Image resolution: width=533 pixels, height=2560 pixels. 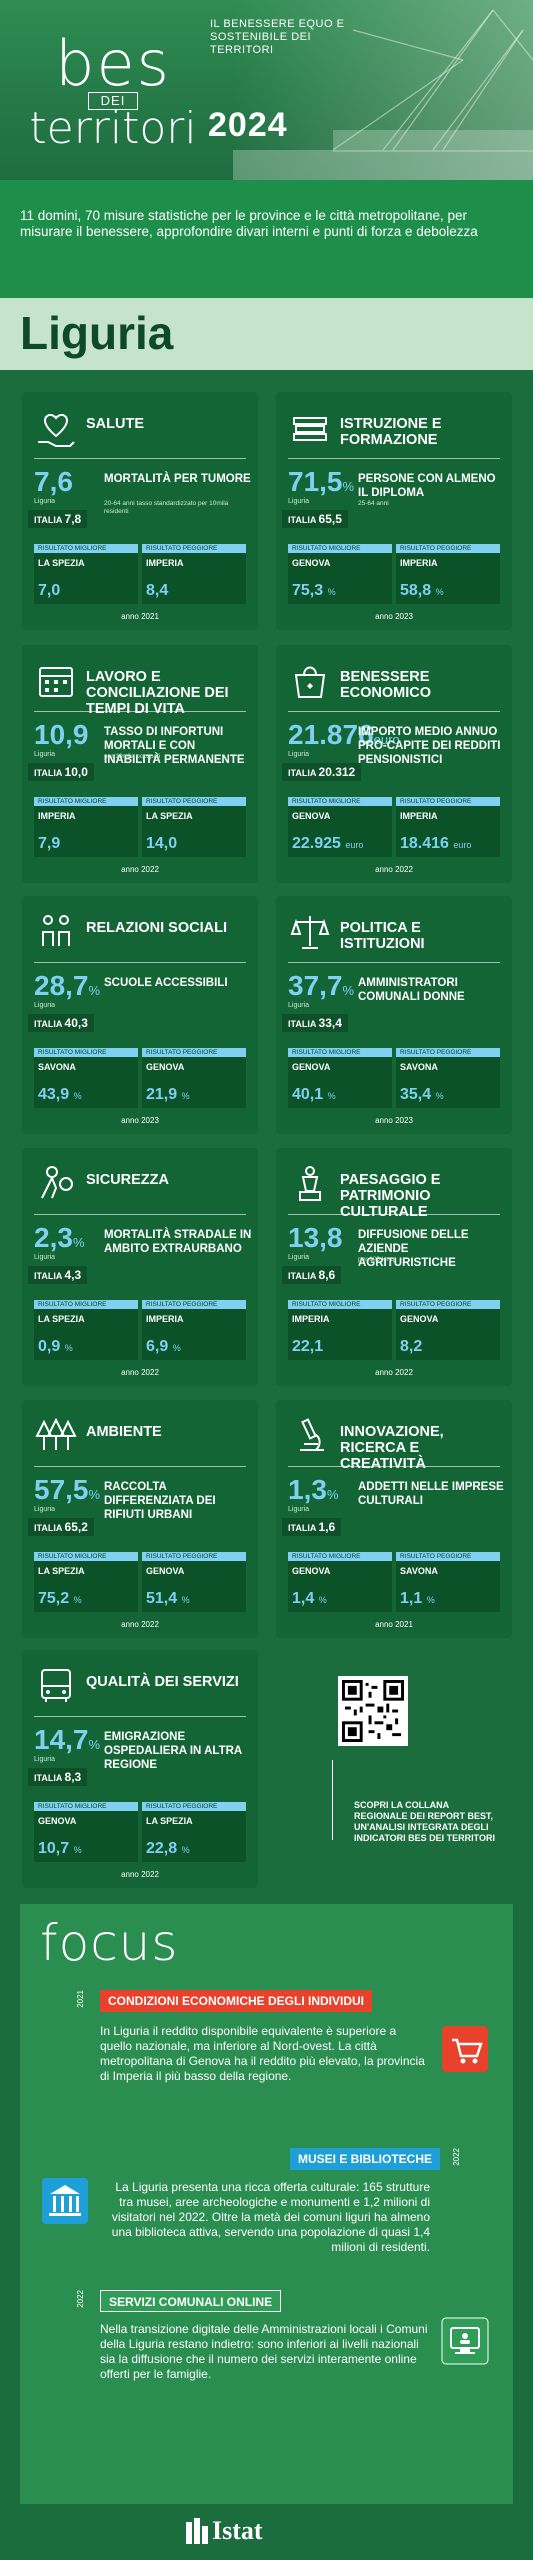 What do you see at coordinates (60, 1095) in the screenshot?
I see `best-value: 43,9 %` at bounding box center [60, 1095].